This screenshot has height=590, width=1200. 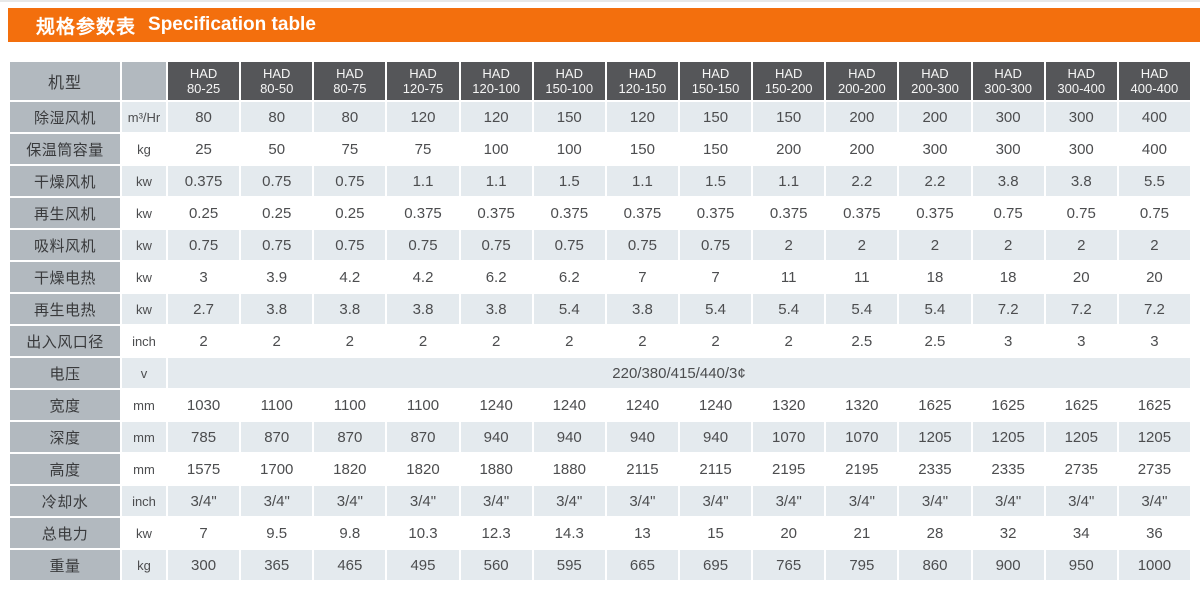 I want to click on model-number: 80-75, so click(x=350, y=88).